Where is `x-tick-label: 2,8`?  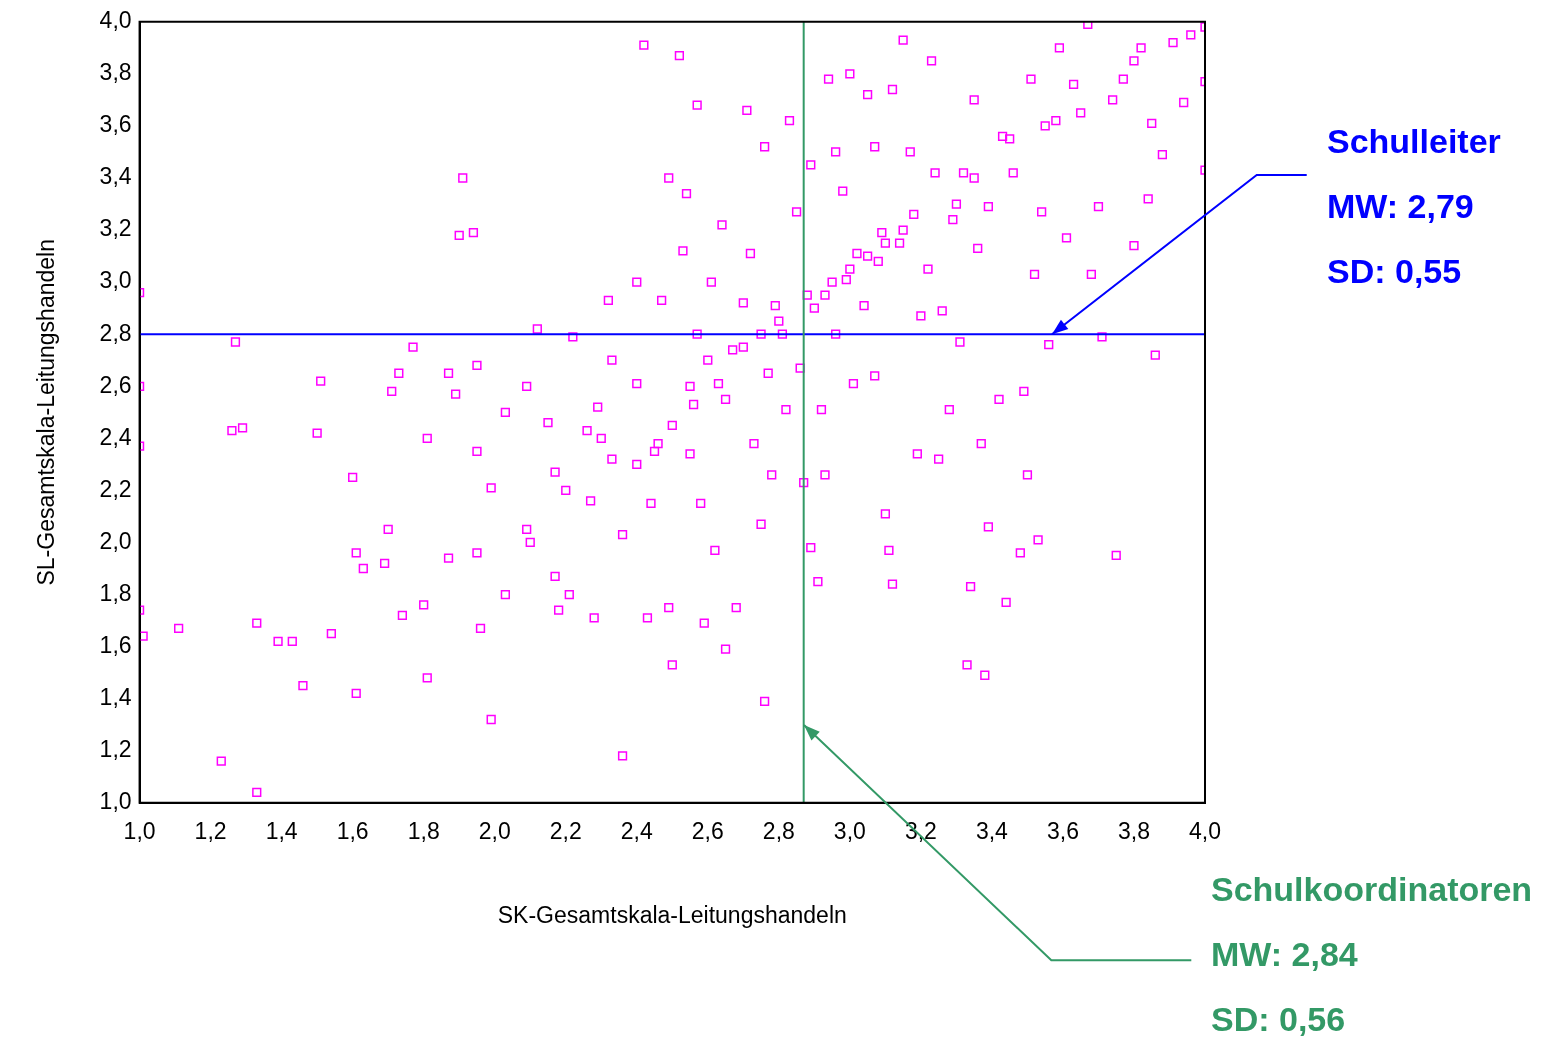 x-tick-label: 2,8 is located at coordinates (778, 830).